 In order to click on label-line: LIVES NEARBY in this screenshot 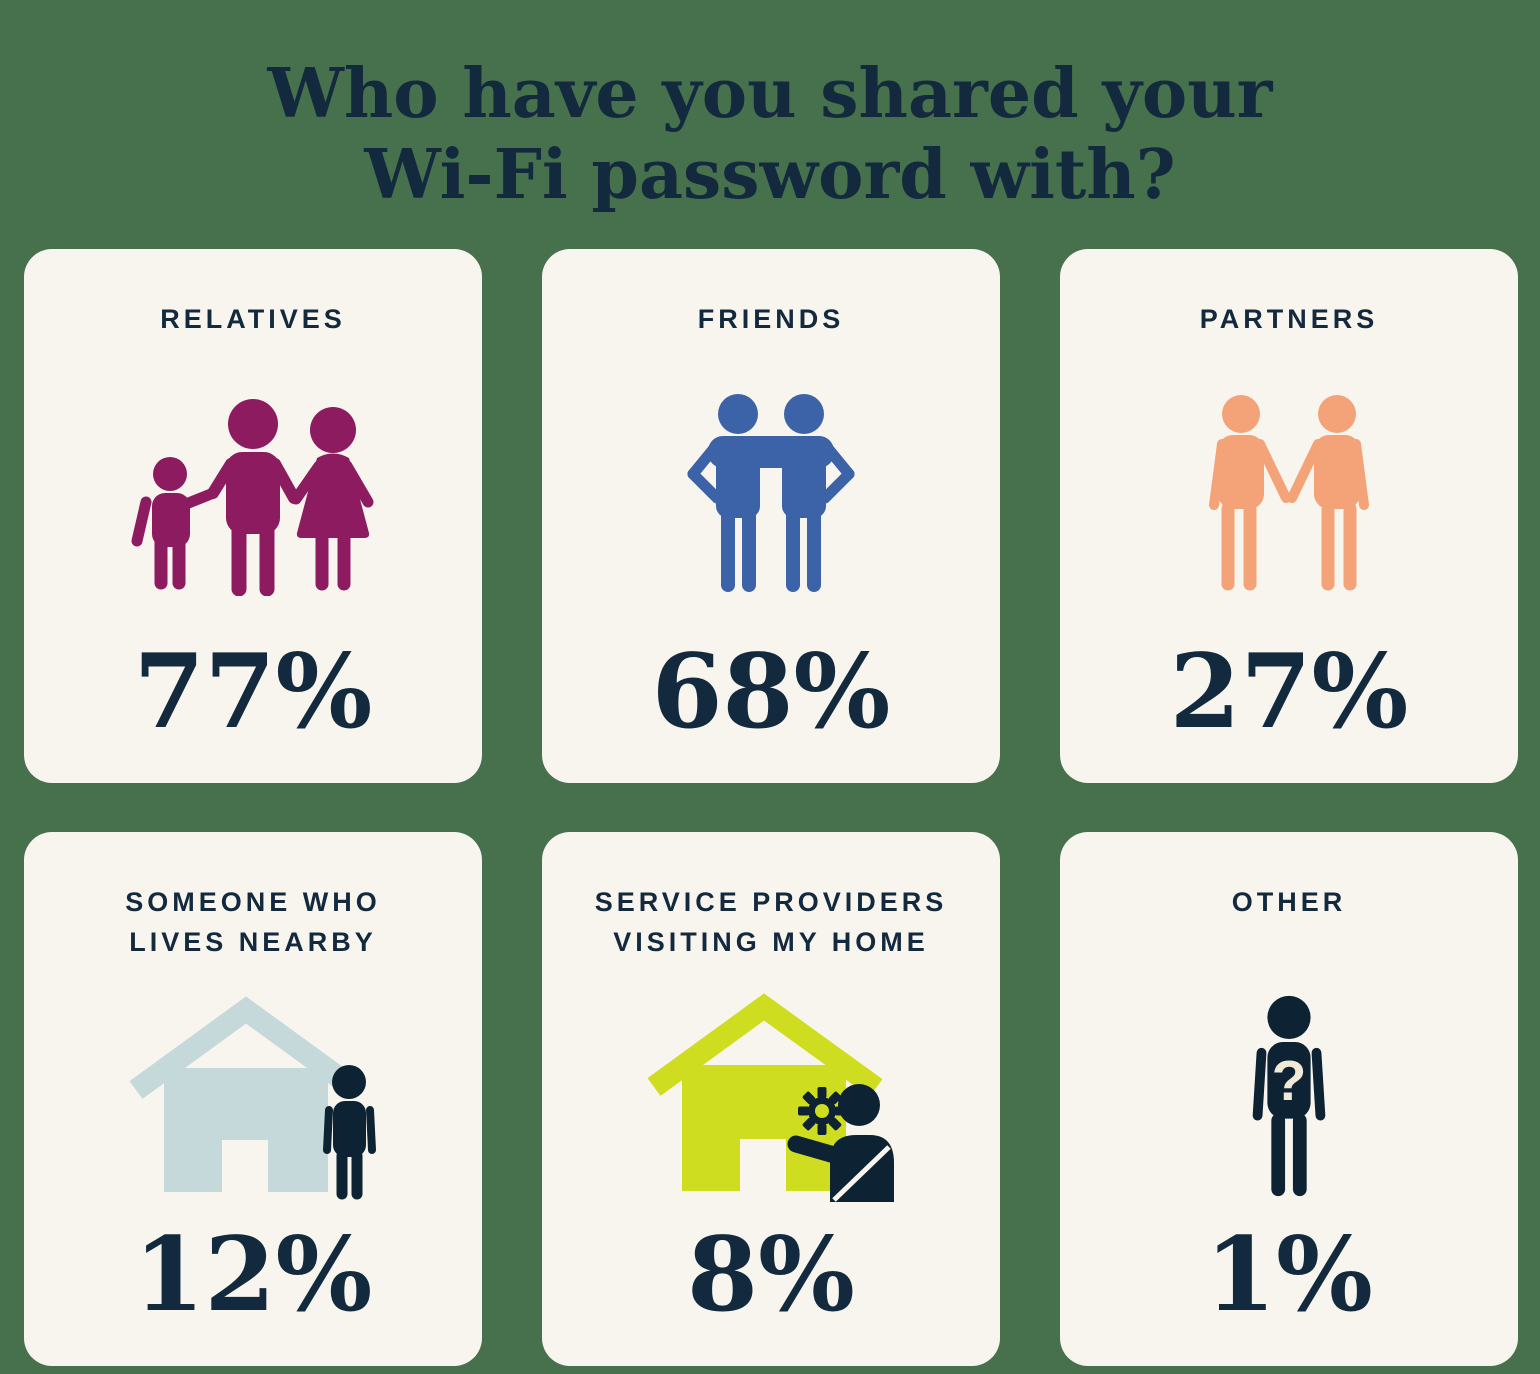, I will do `click(253, 942)`.